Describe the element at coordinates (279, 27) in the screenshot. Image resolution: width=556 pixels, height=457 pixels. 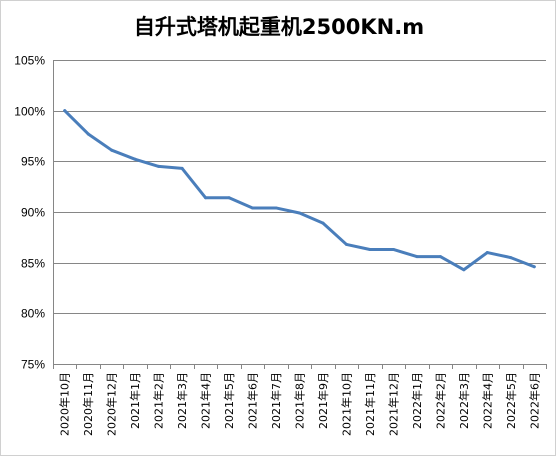
I see `chart-title: 自升式塔机起重机2500KN.m` at that location.